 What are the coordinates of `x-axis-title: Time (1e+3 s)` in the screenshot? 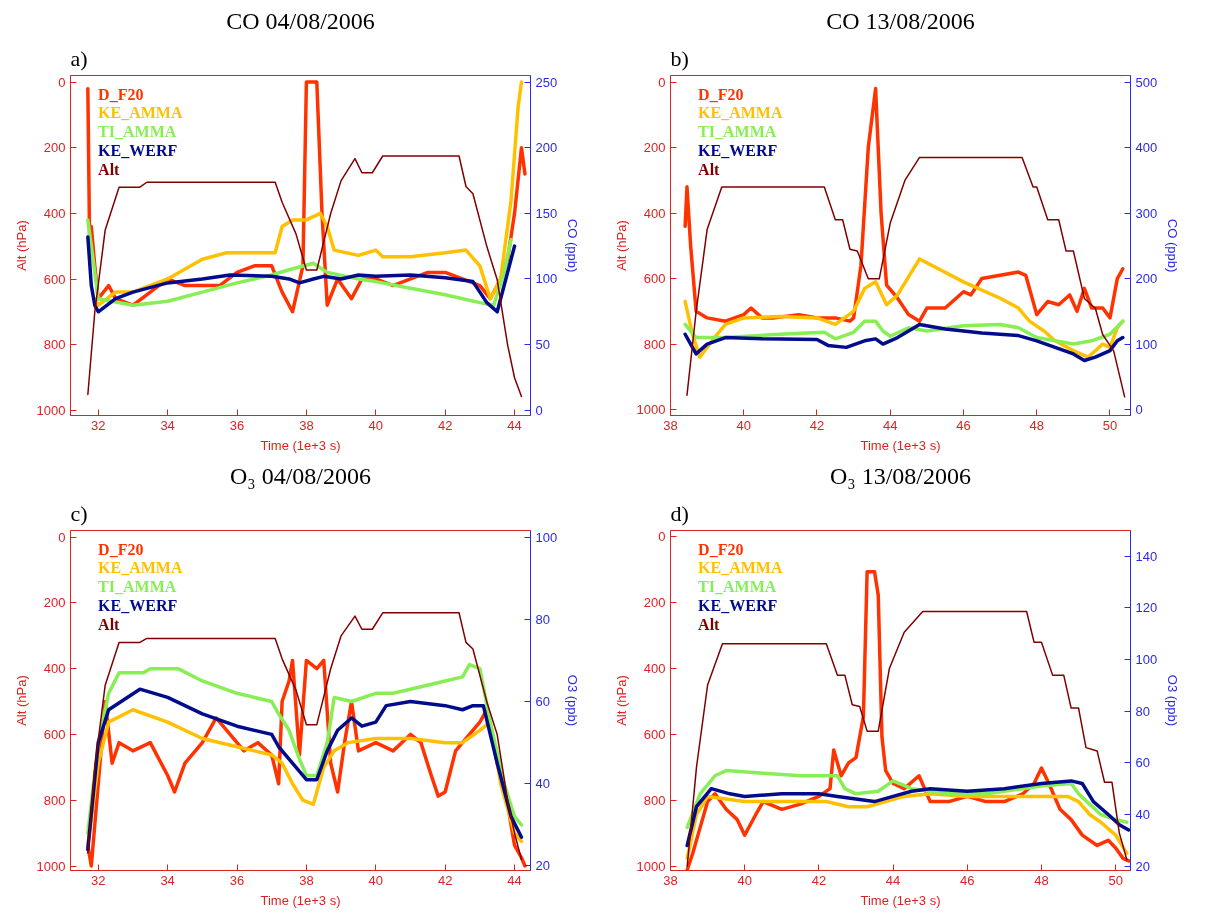 It's located at (900, 900).